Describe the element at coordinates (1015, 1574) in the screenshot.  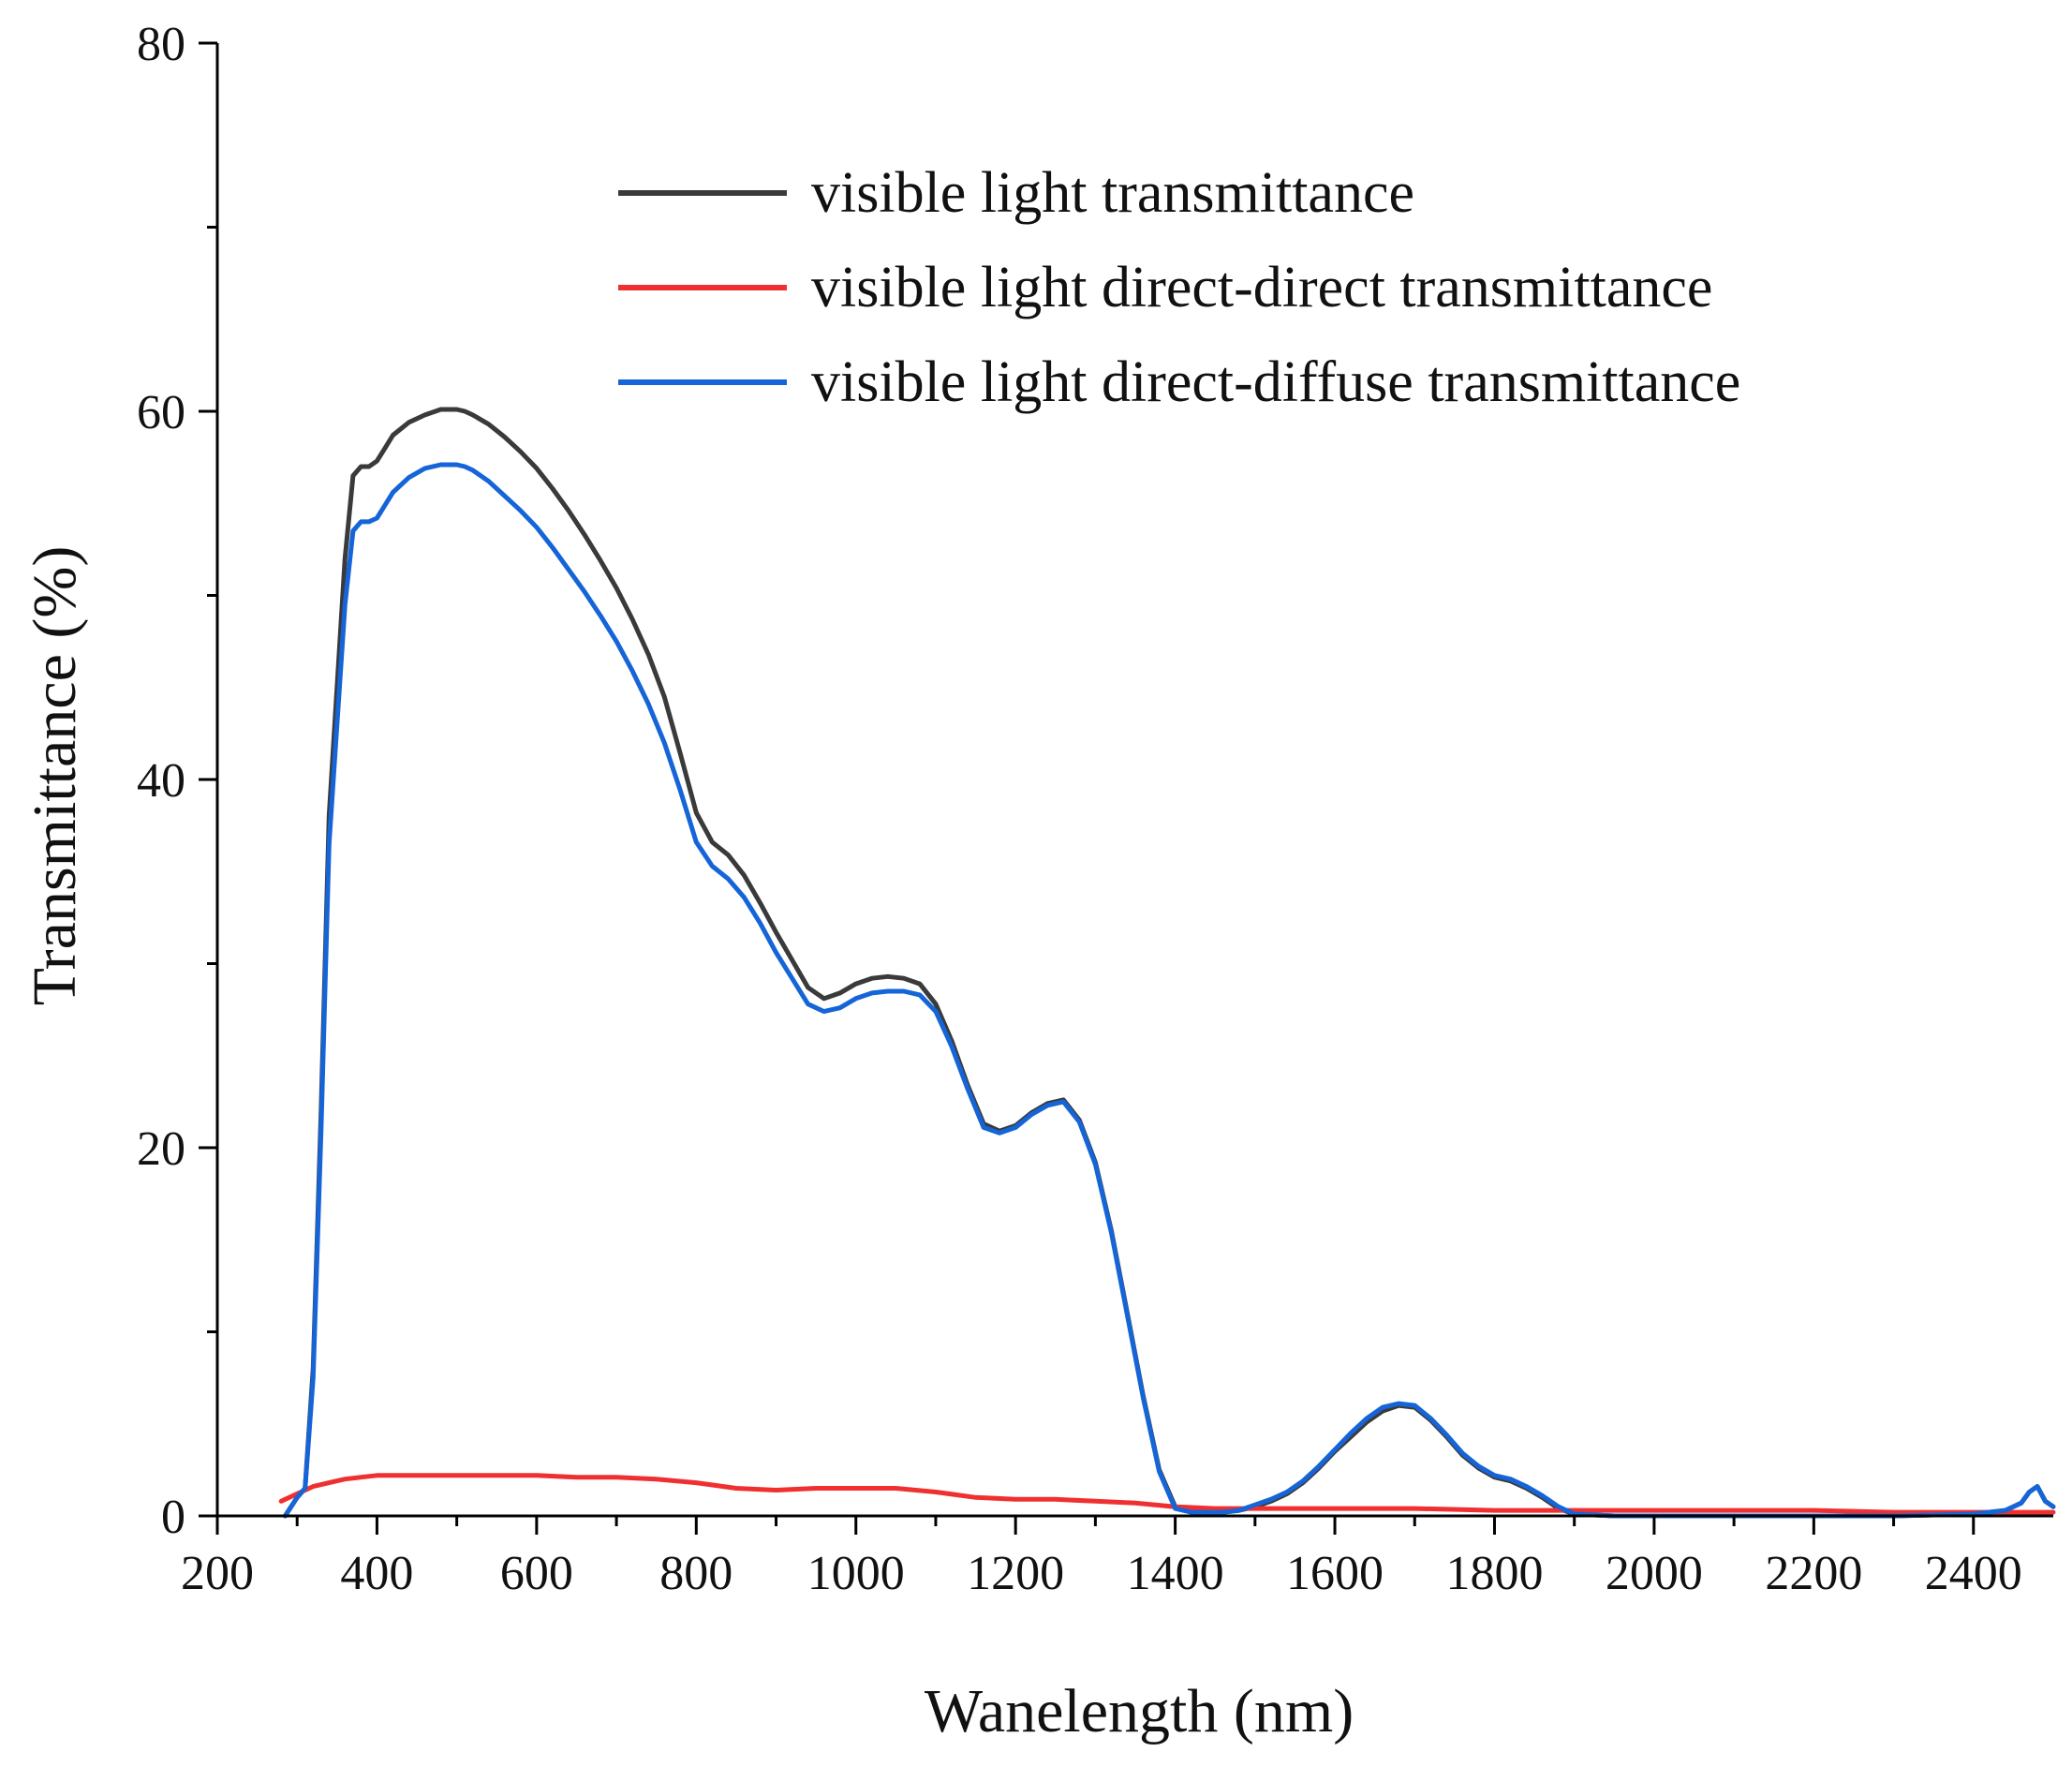
I see `x-tick-label: 1200` at that location.